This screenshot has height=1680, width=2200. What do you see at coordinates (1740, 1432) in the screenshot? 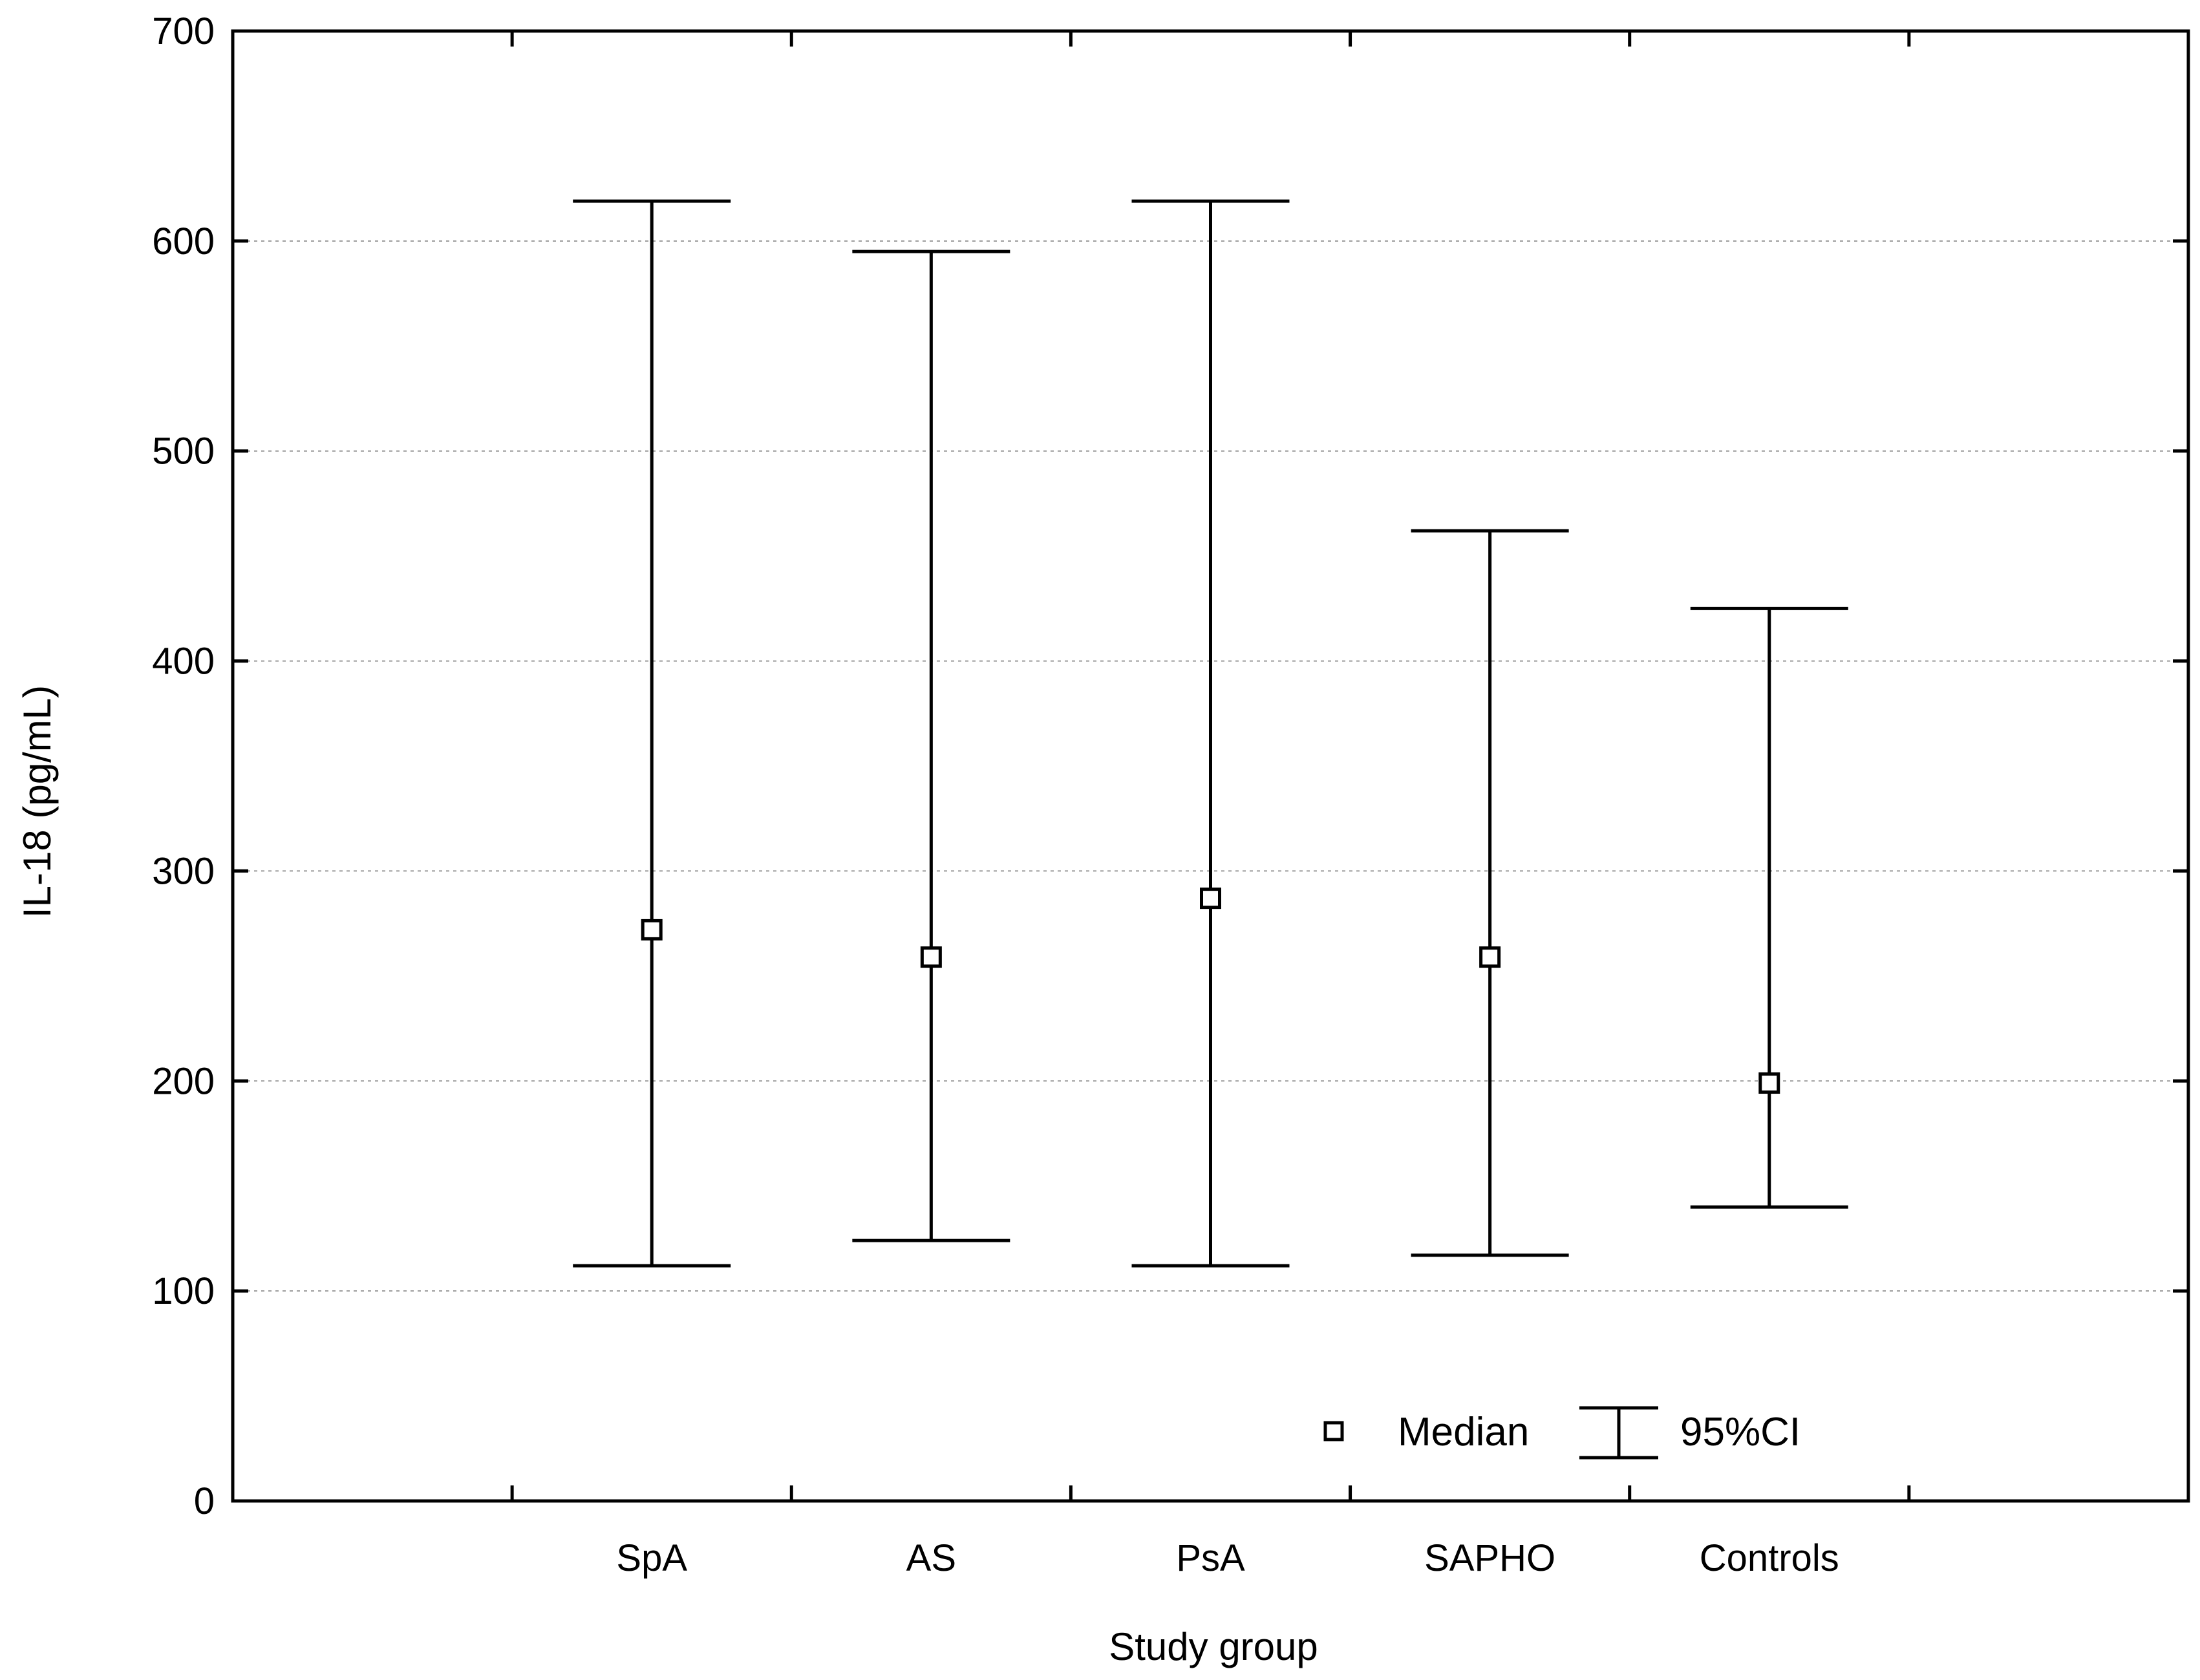
I see `legend-ci-label: 95%CI` at bounding box center [1740, 1432].